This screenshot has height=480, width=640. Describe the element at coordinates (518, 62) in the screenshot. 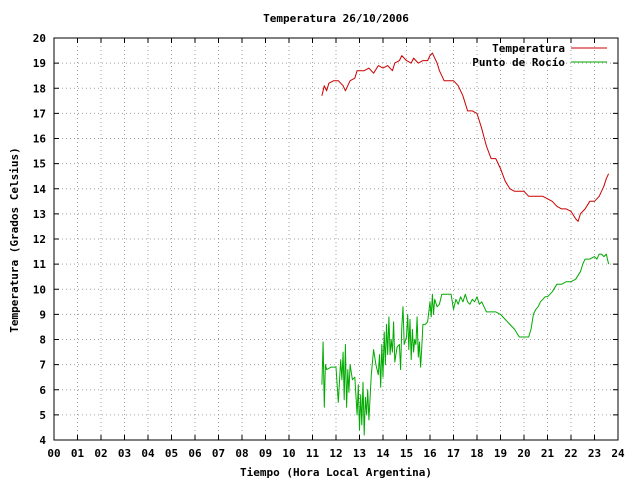

I see `legend-label-punto-de-rocio: Punto de Rocío` at that location.